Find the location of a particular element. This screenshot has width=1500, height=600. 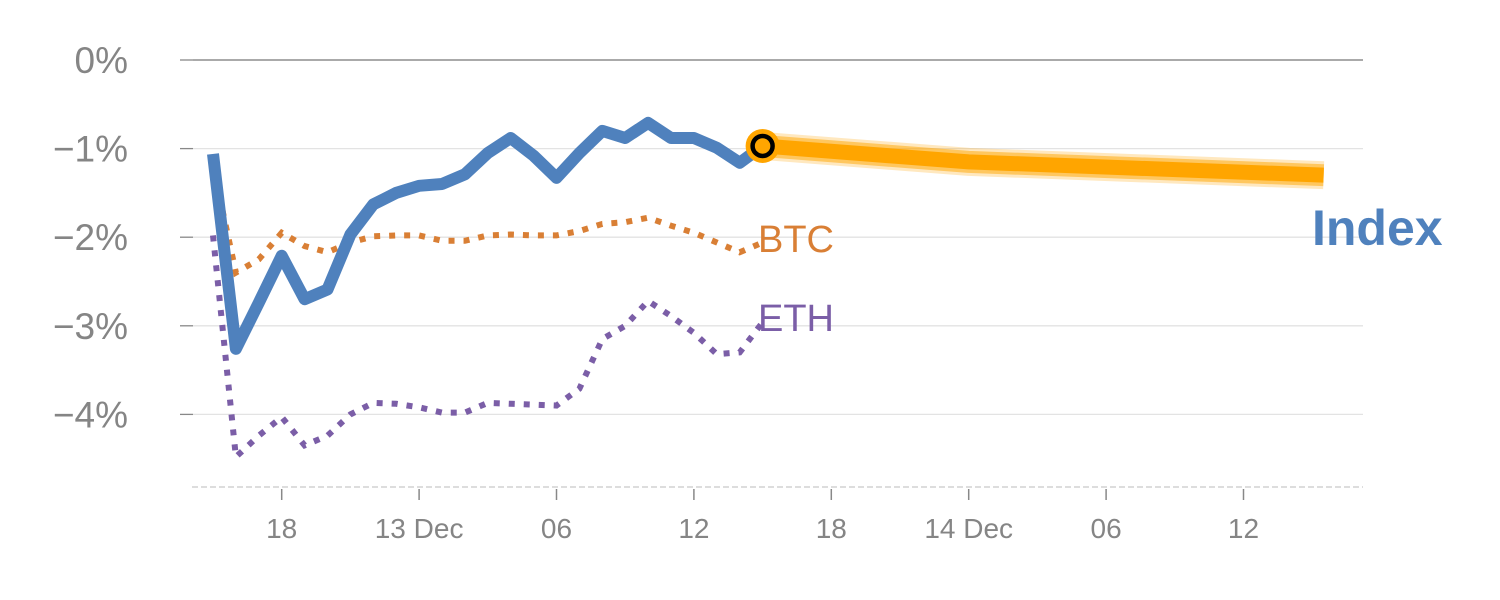

forecast-line is located at coordinates (1043, 160).